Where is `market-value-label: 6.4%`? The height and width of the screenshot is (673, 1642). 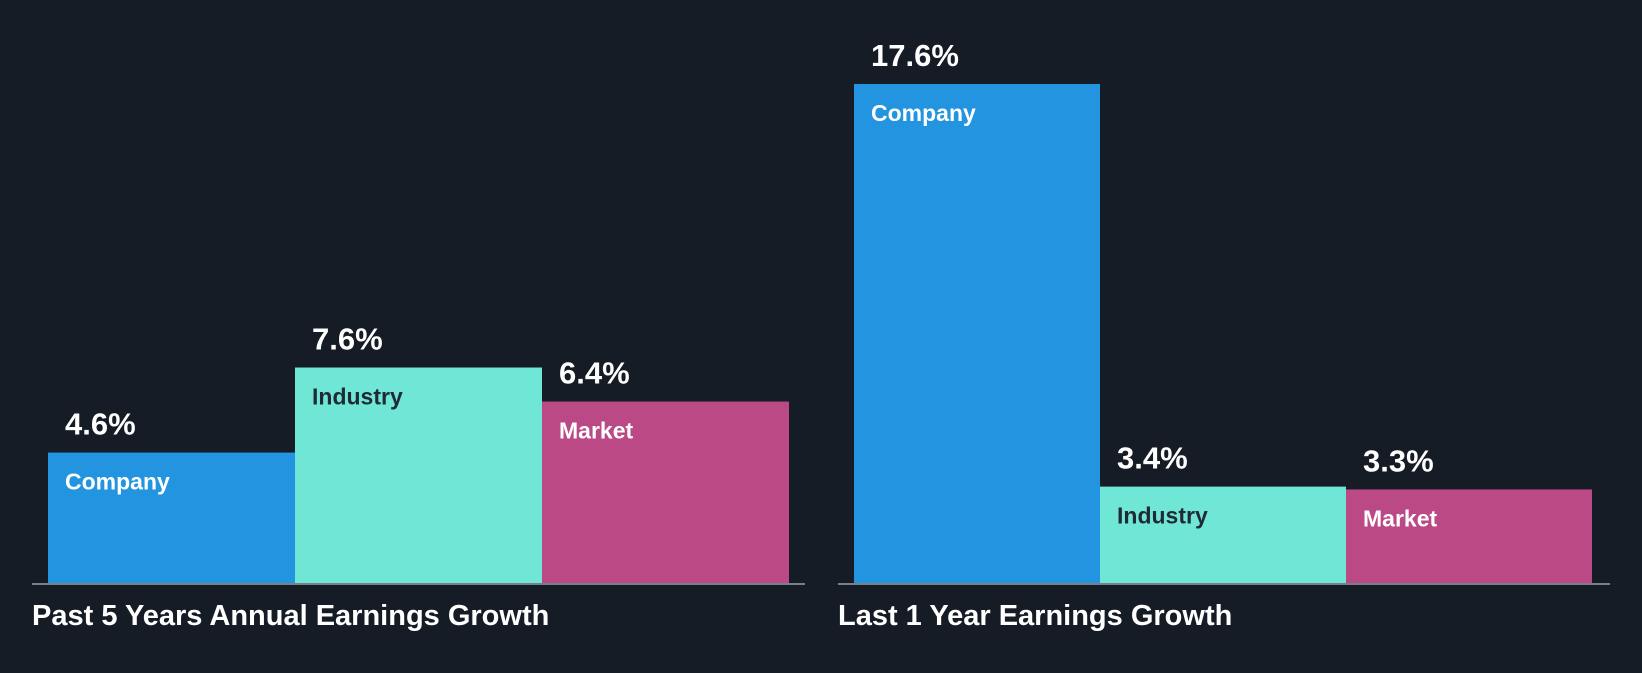 market-value-label: 6.4% is located at coordinates (594, 373).